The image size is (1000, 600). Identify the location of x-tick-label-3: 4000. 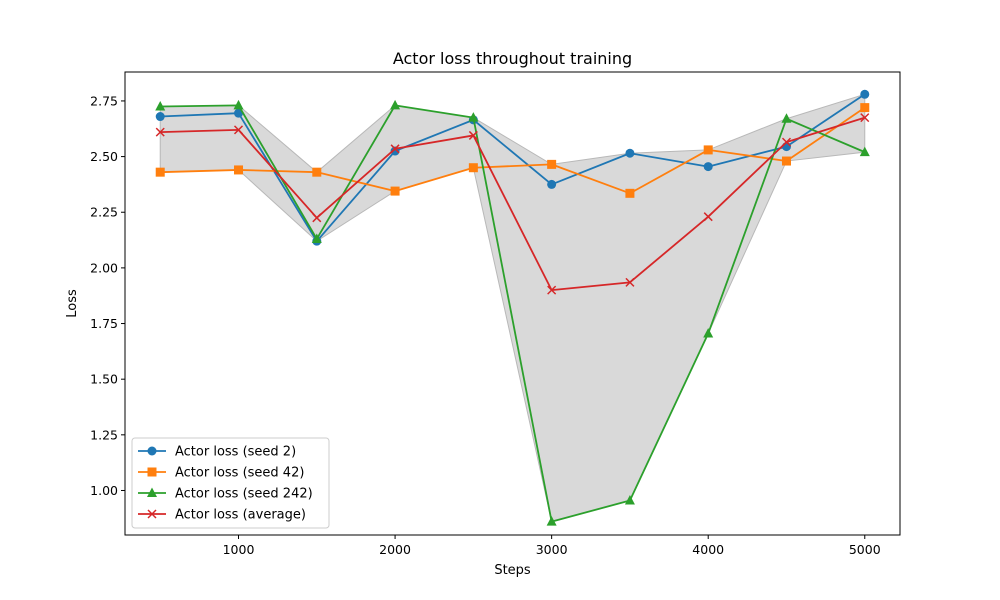
(708, 549).